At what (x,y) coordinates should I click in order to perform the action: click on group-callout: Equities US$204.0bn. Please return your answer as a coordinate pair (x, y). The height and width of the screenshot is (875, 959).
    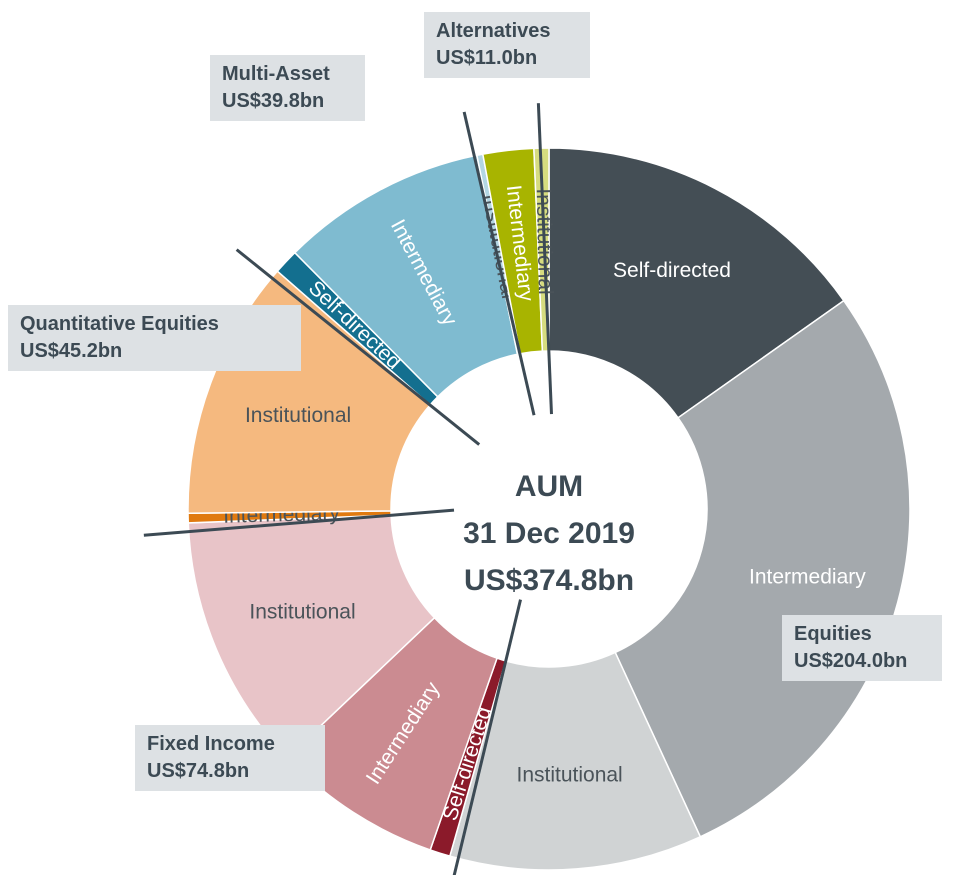
    Looking at the image, I should click on (862, 648).